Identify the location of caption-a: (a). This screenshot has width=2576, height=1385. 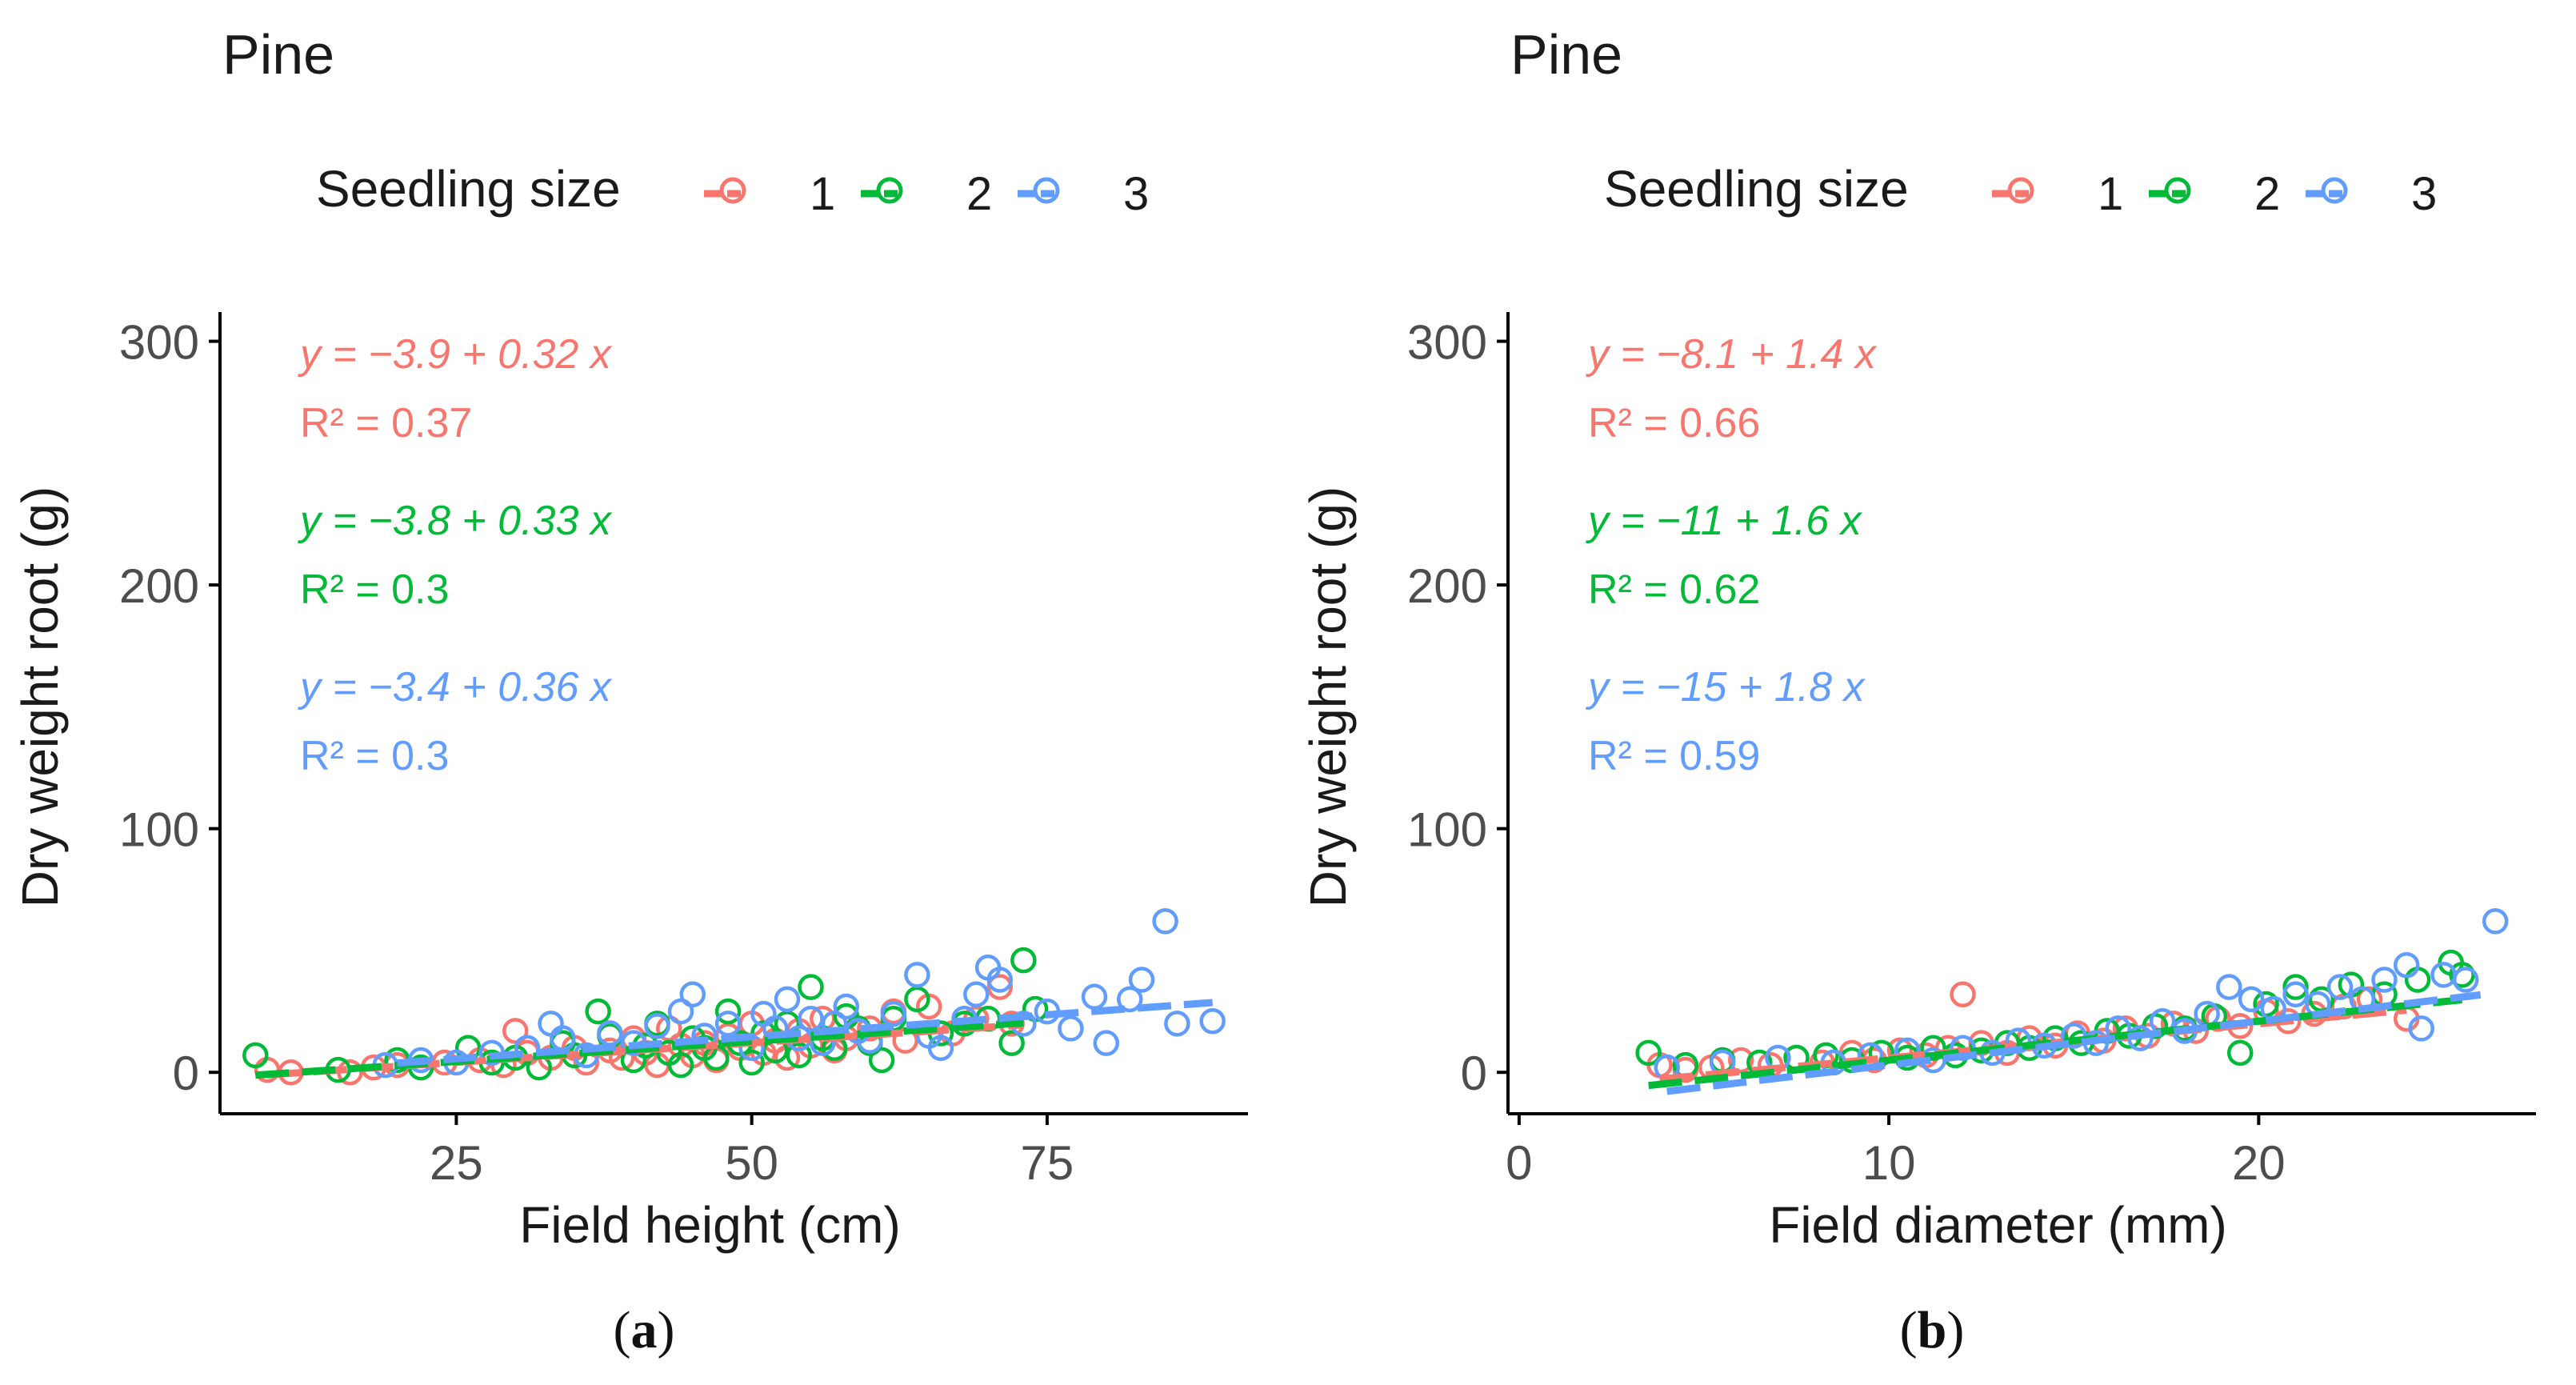
(644, 1330).